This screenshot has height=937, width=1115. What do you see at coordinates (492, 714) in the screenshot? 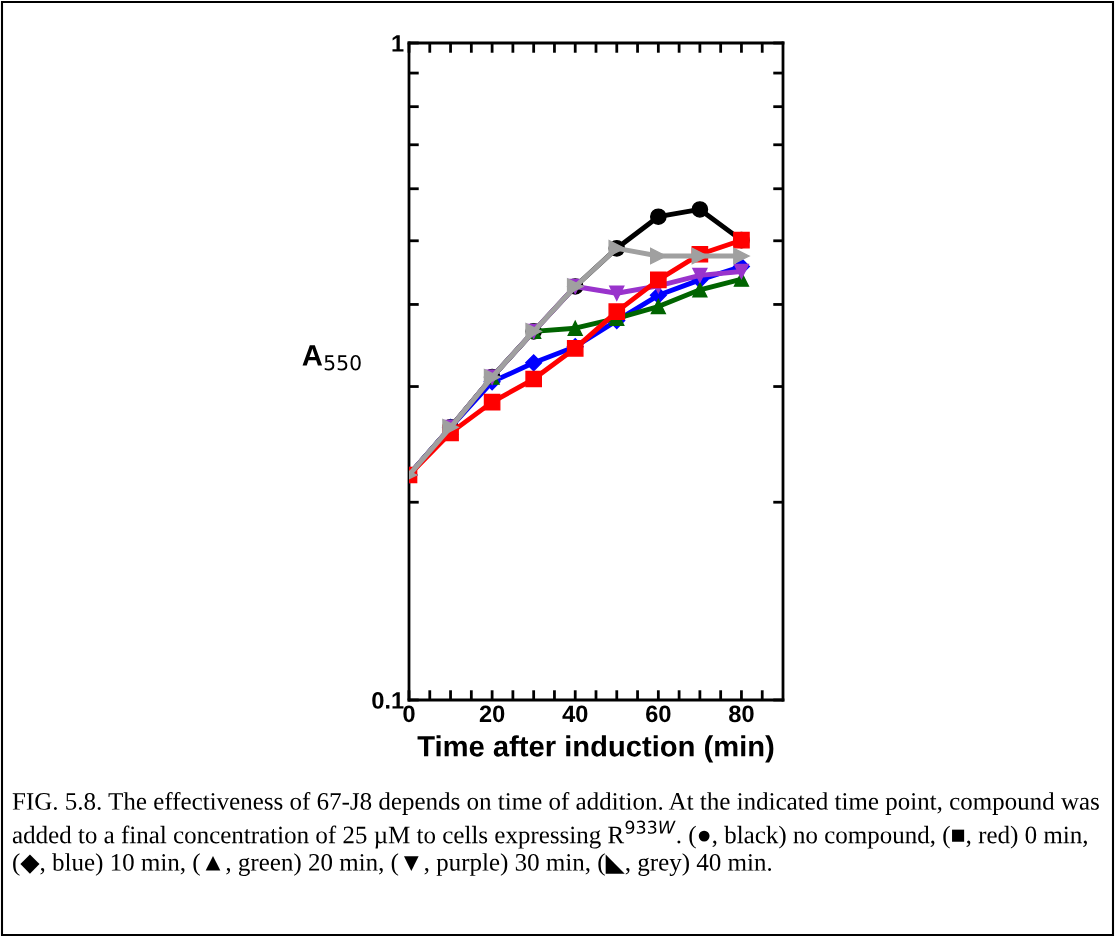
I see `x-tick-label: 20` at bounding box center [492, 714].